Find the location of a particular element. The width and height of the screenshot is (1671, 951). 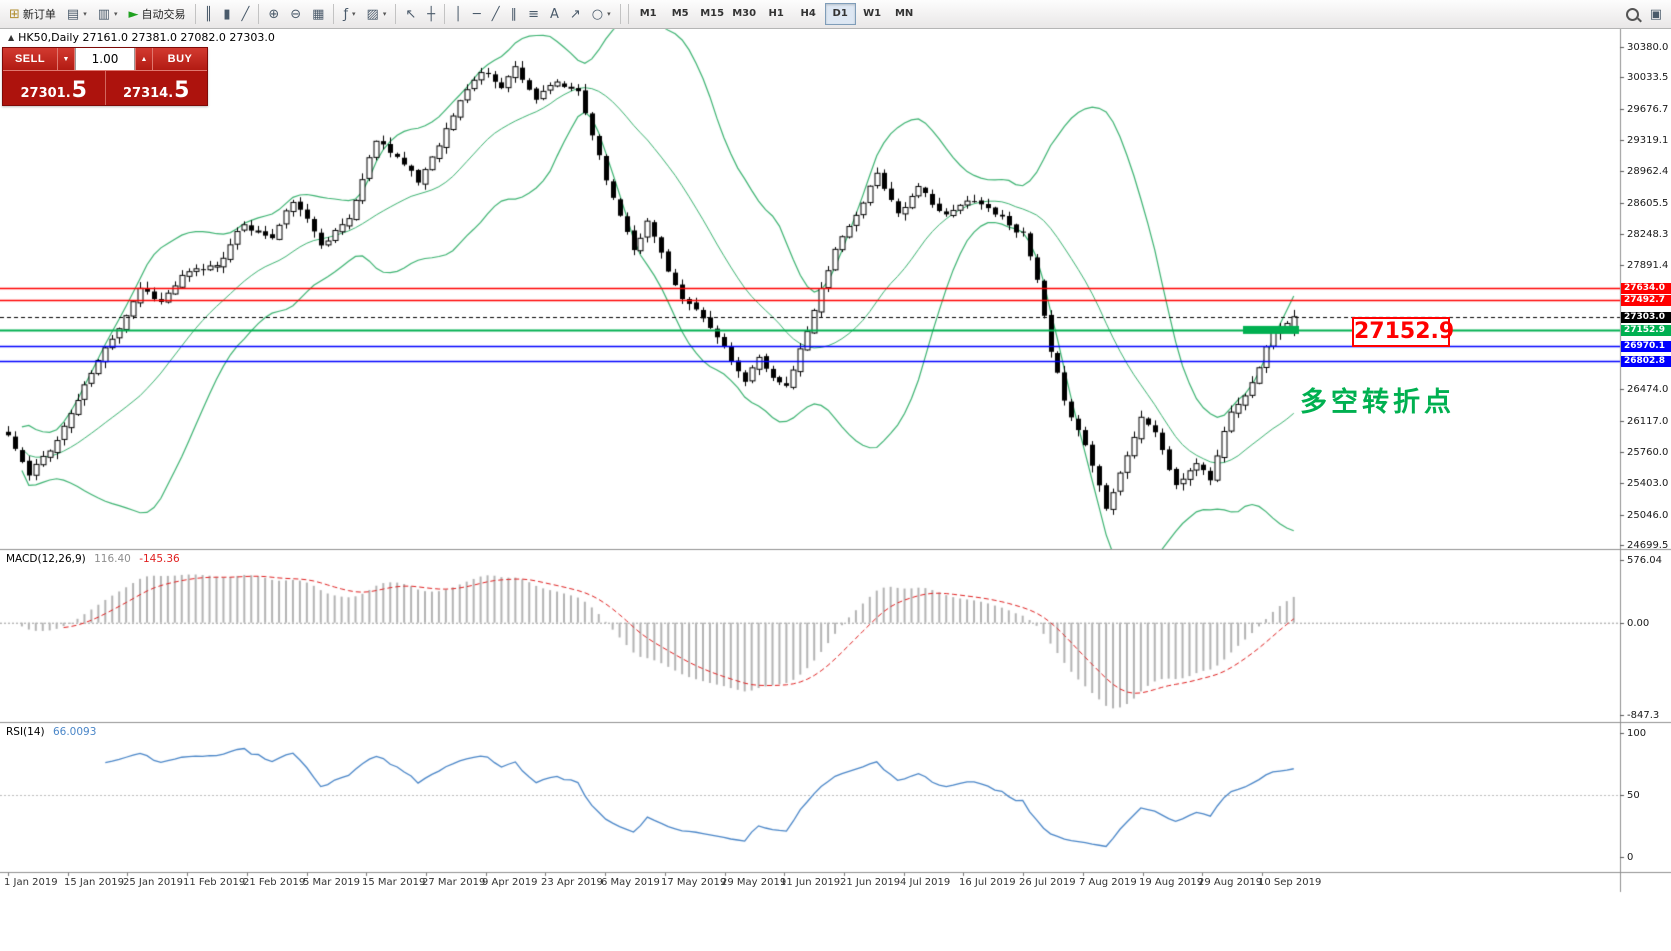

buy-button: BUY is located at coordinates (180, 59).